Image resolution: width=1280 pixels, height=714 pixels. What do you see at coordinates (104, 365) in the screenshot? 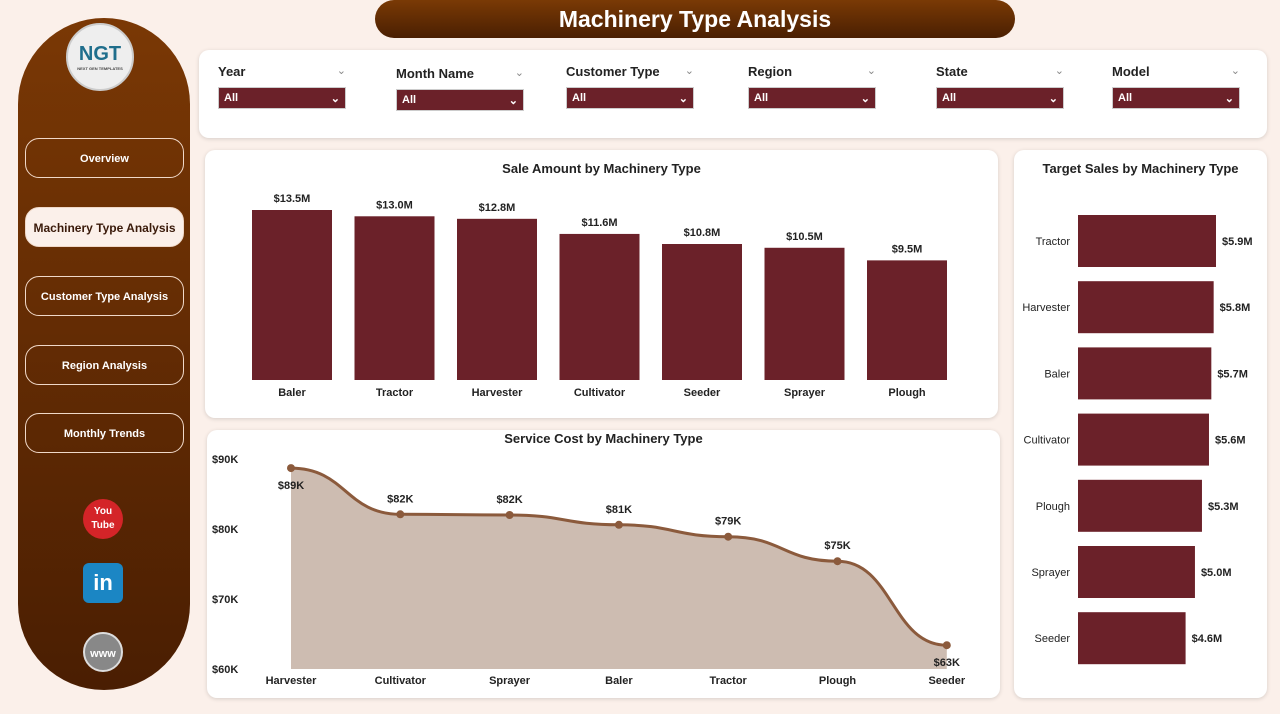
I see `nav-region-analysis: Region Analysis` at bounding box center [104, 365].